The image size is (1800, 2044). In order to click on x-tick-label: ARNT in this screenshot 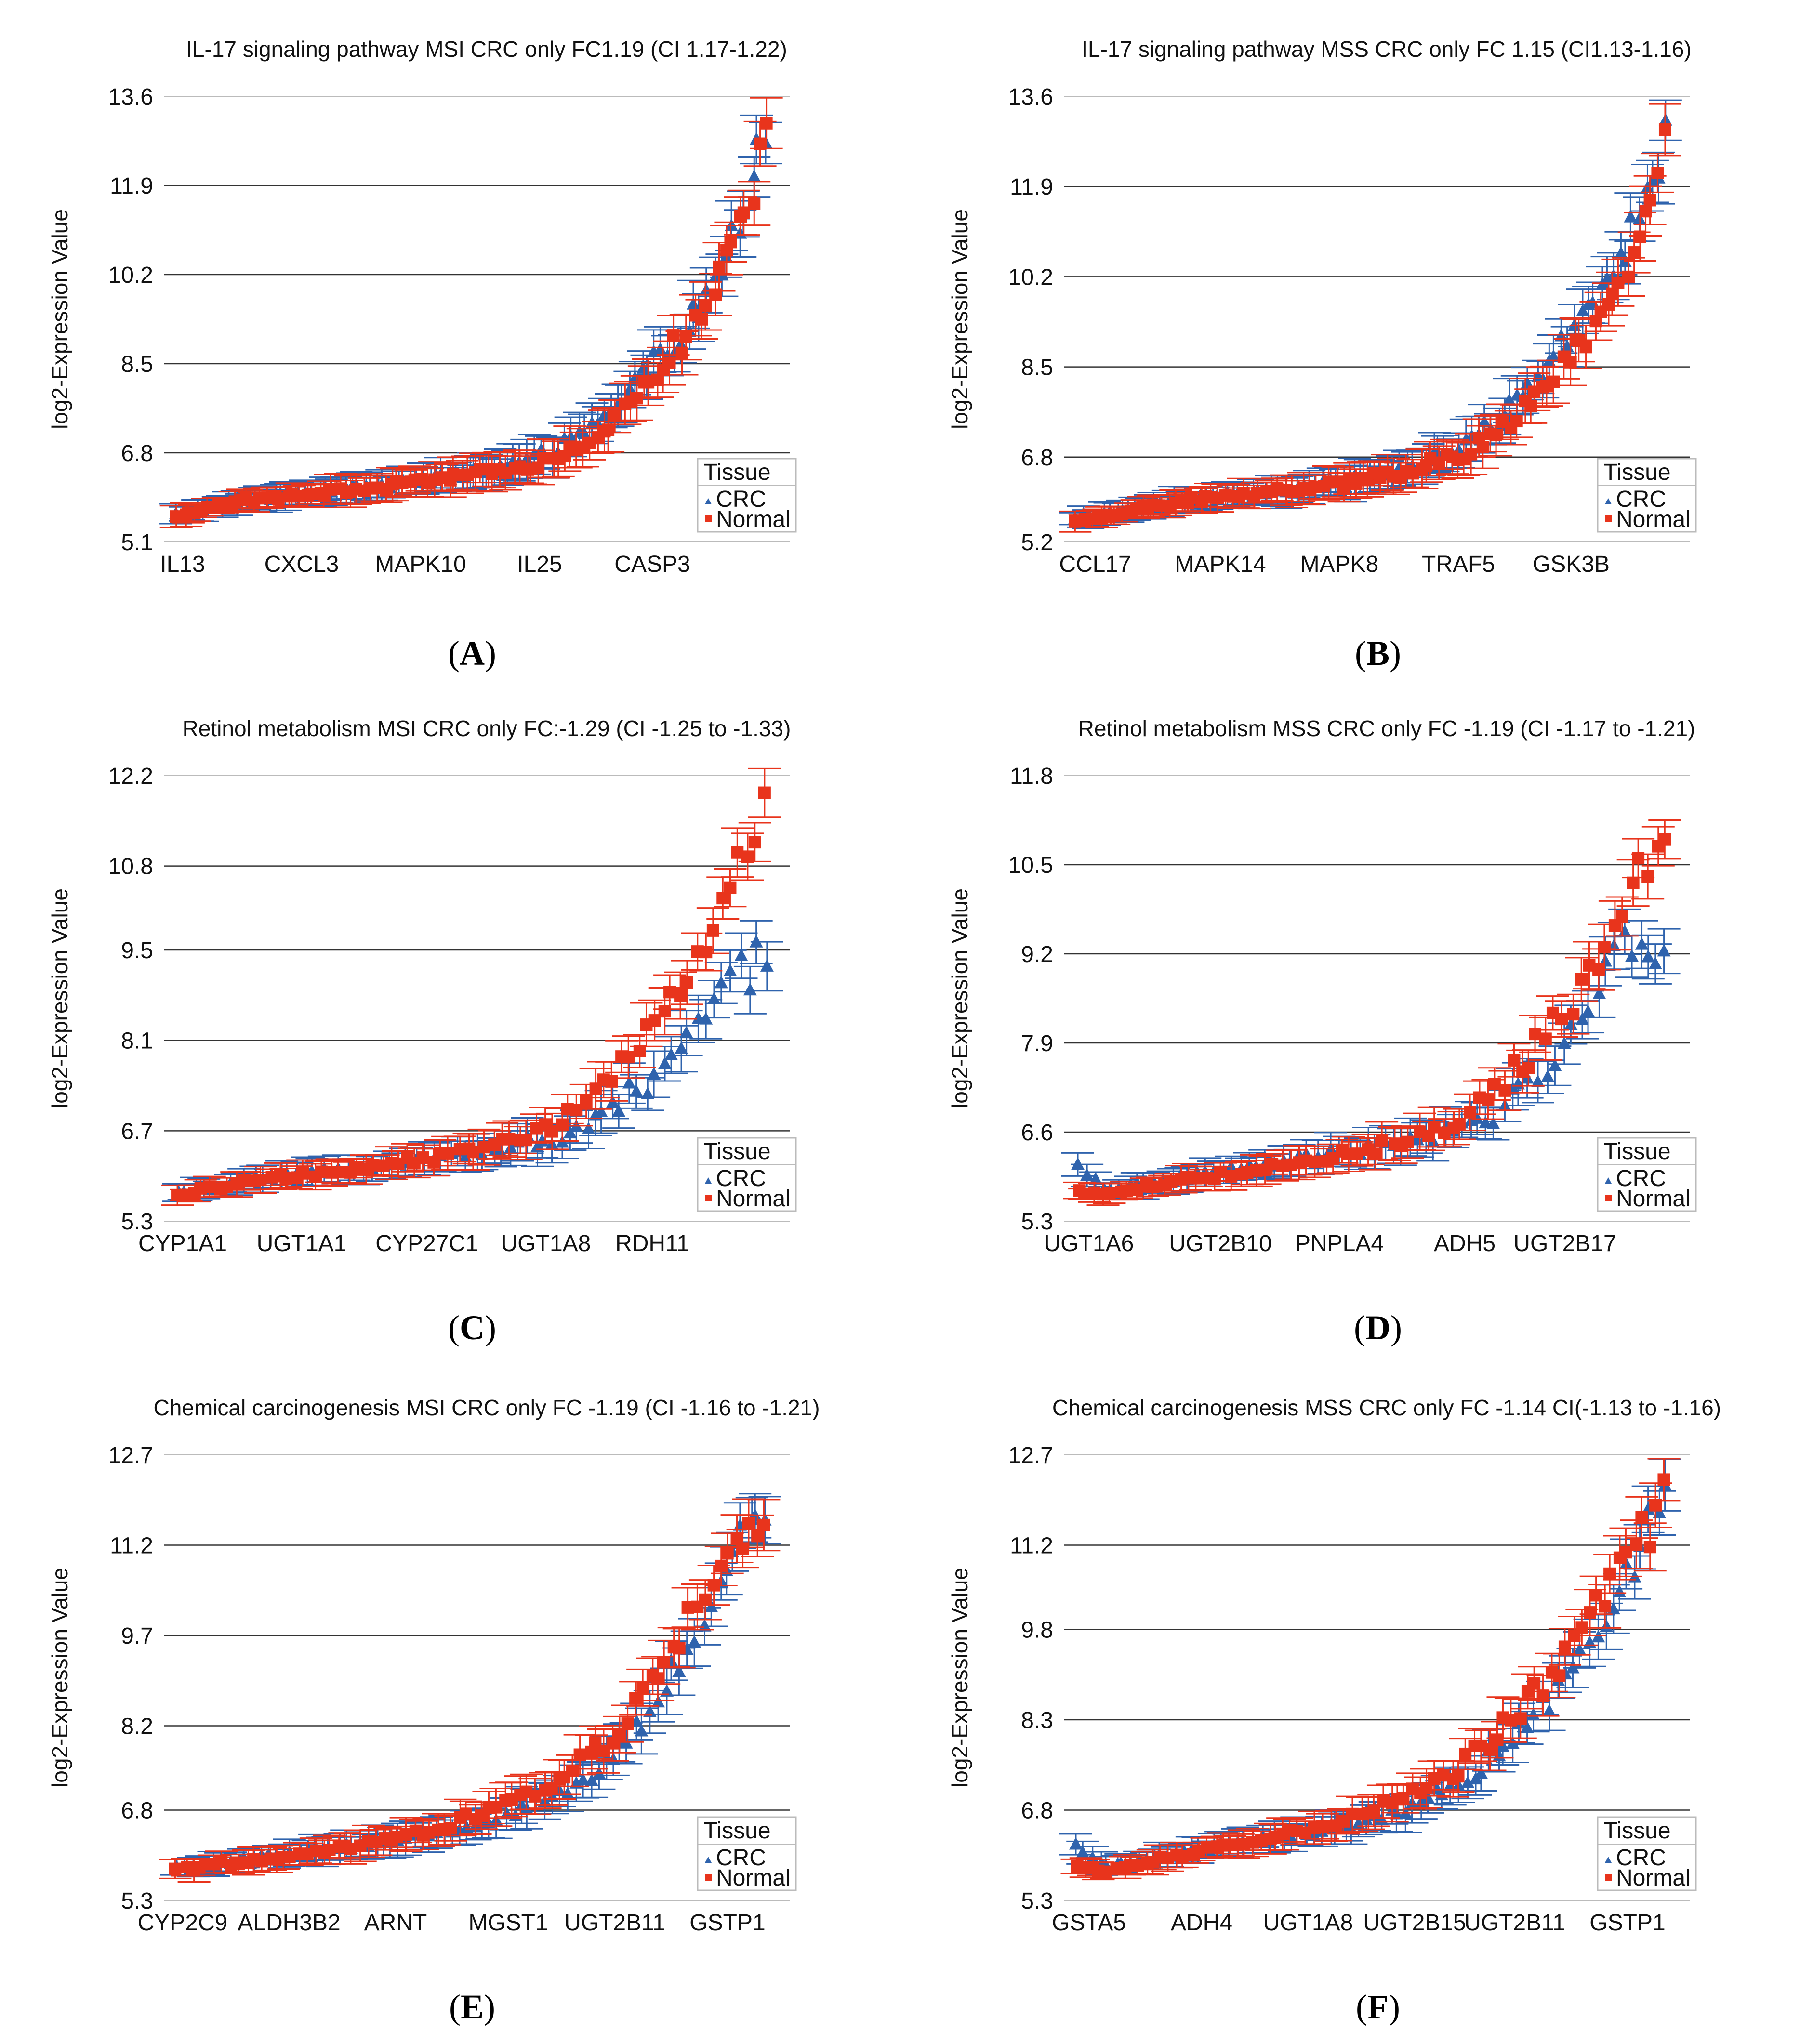, I will do `click(395, 1923)`.